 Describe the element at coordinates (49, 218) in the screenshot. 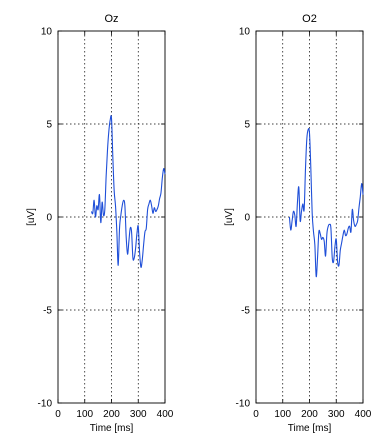

I see `chart-0-y-tick-label: 0` at that location.